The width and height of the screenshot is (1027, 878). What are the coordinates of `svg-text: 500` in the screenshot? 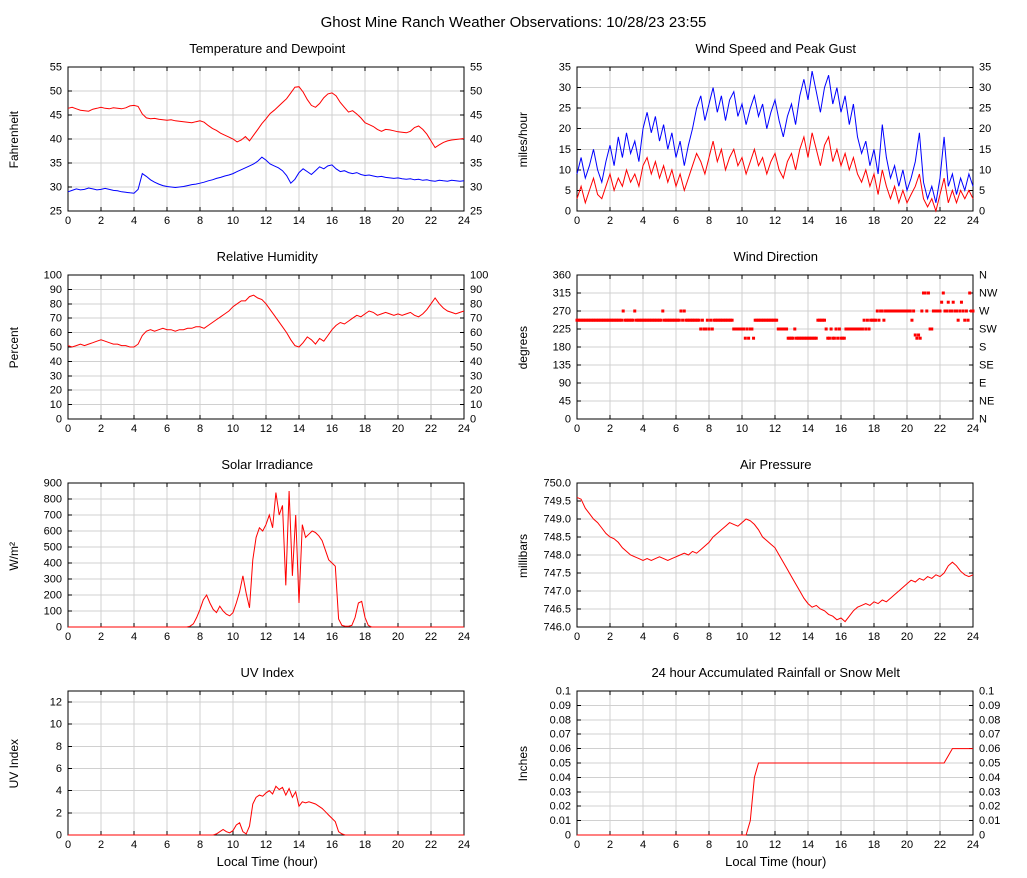 It's located at (53, 548).